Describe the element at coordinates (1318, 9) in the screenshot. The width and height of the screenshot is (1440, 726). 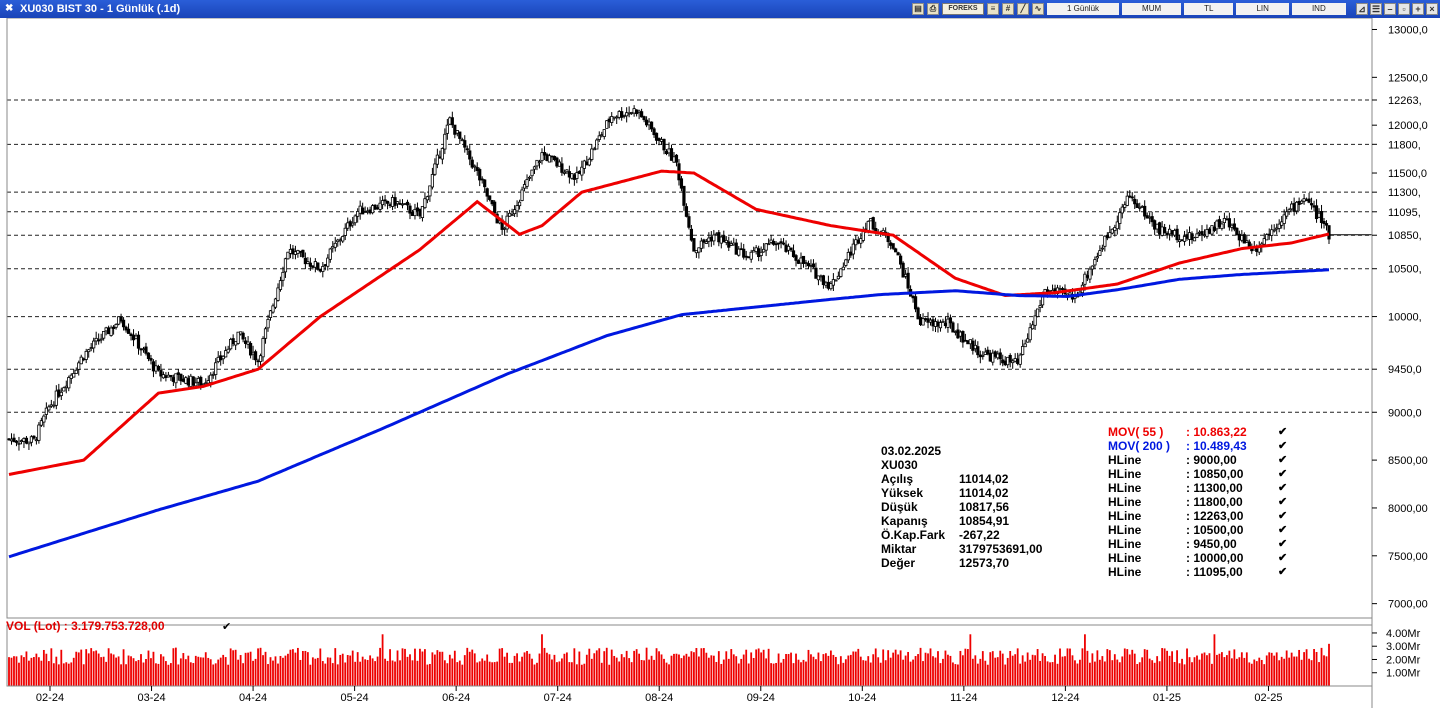
I see `indicator-selector: IND` at that location.